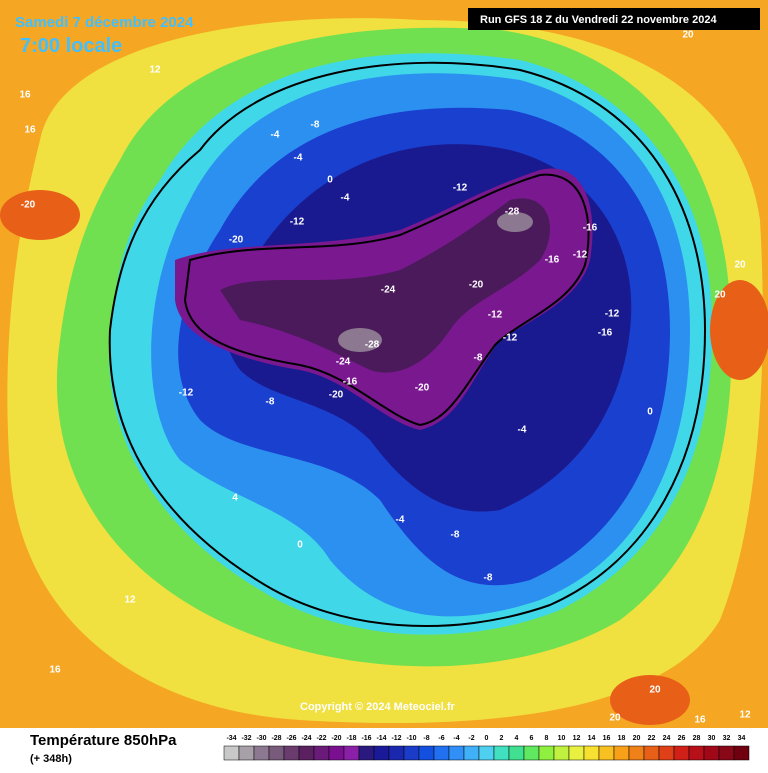 The width and height of the screenshot is (768, 773). Describe the element at coordinates (682, 738) in the screenshot. I see `scale-label: 26` at that location.